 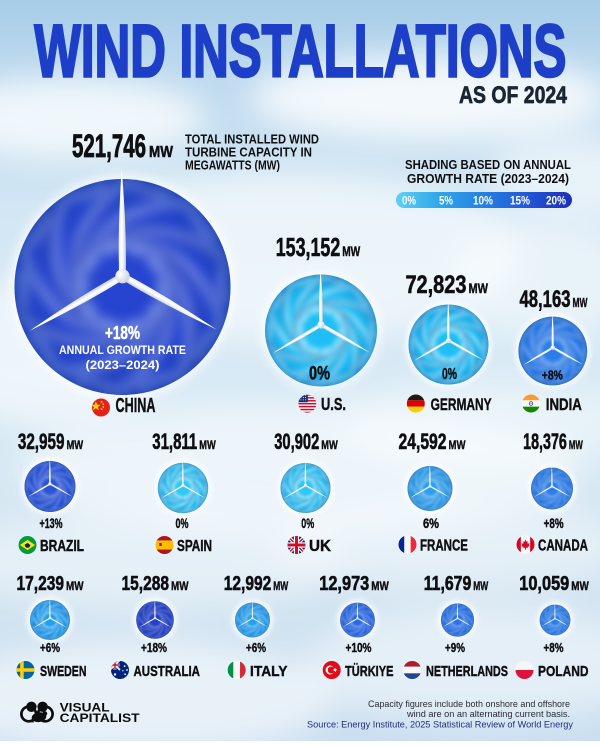 I want to click on svg-text: VISUAL, so click(x=85, y=709).